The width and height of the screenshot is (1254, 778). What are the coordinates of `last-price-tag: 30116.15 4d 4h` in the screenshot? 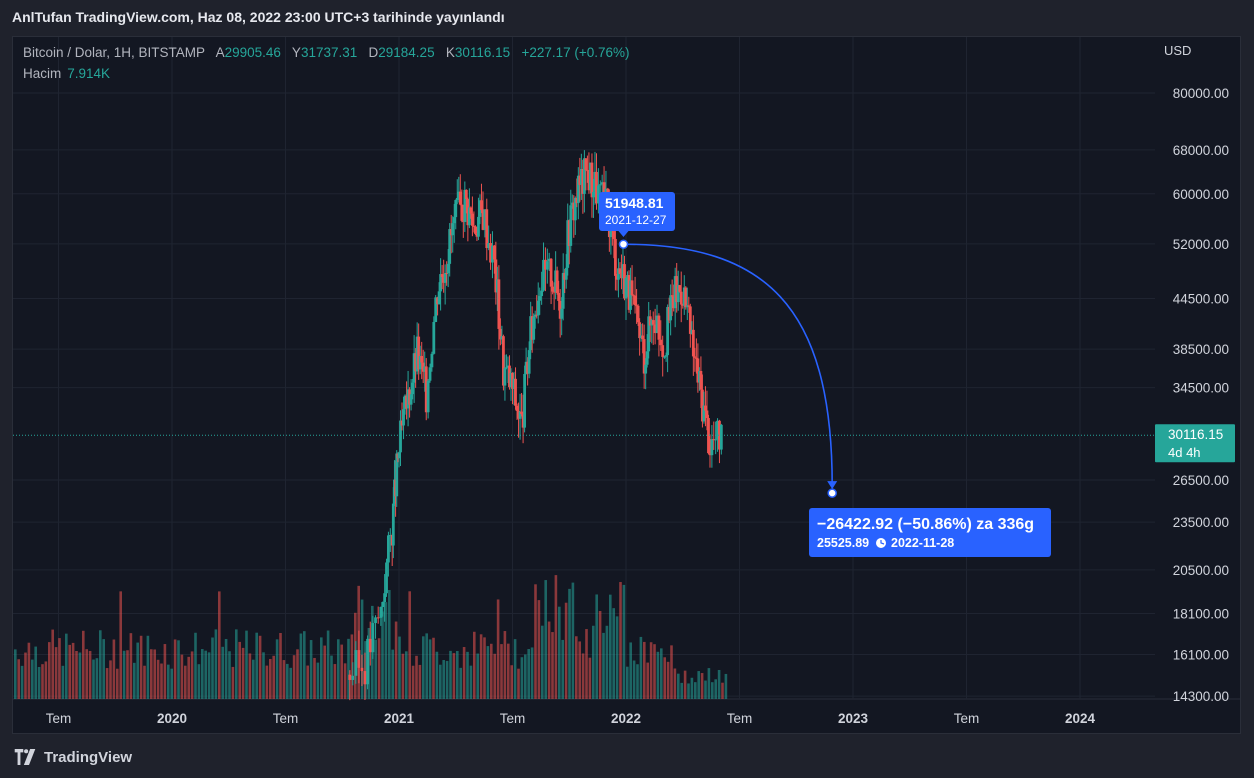 It's located at (1195, 443).